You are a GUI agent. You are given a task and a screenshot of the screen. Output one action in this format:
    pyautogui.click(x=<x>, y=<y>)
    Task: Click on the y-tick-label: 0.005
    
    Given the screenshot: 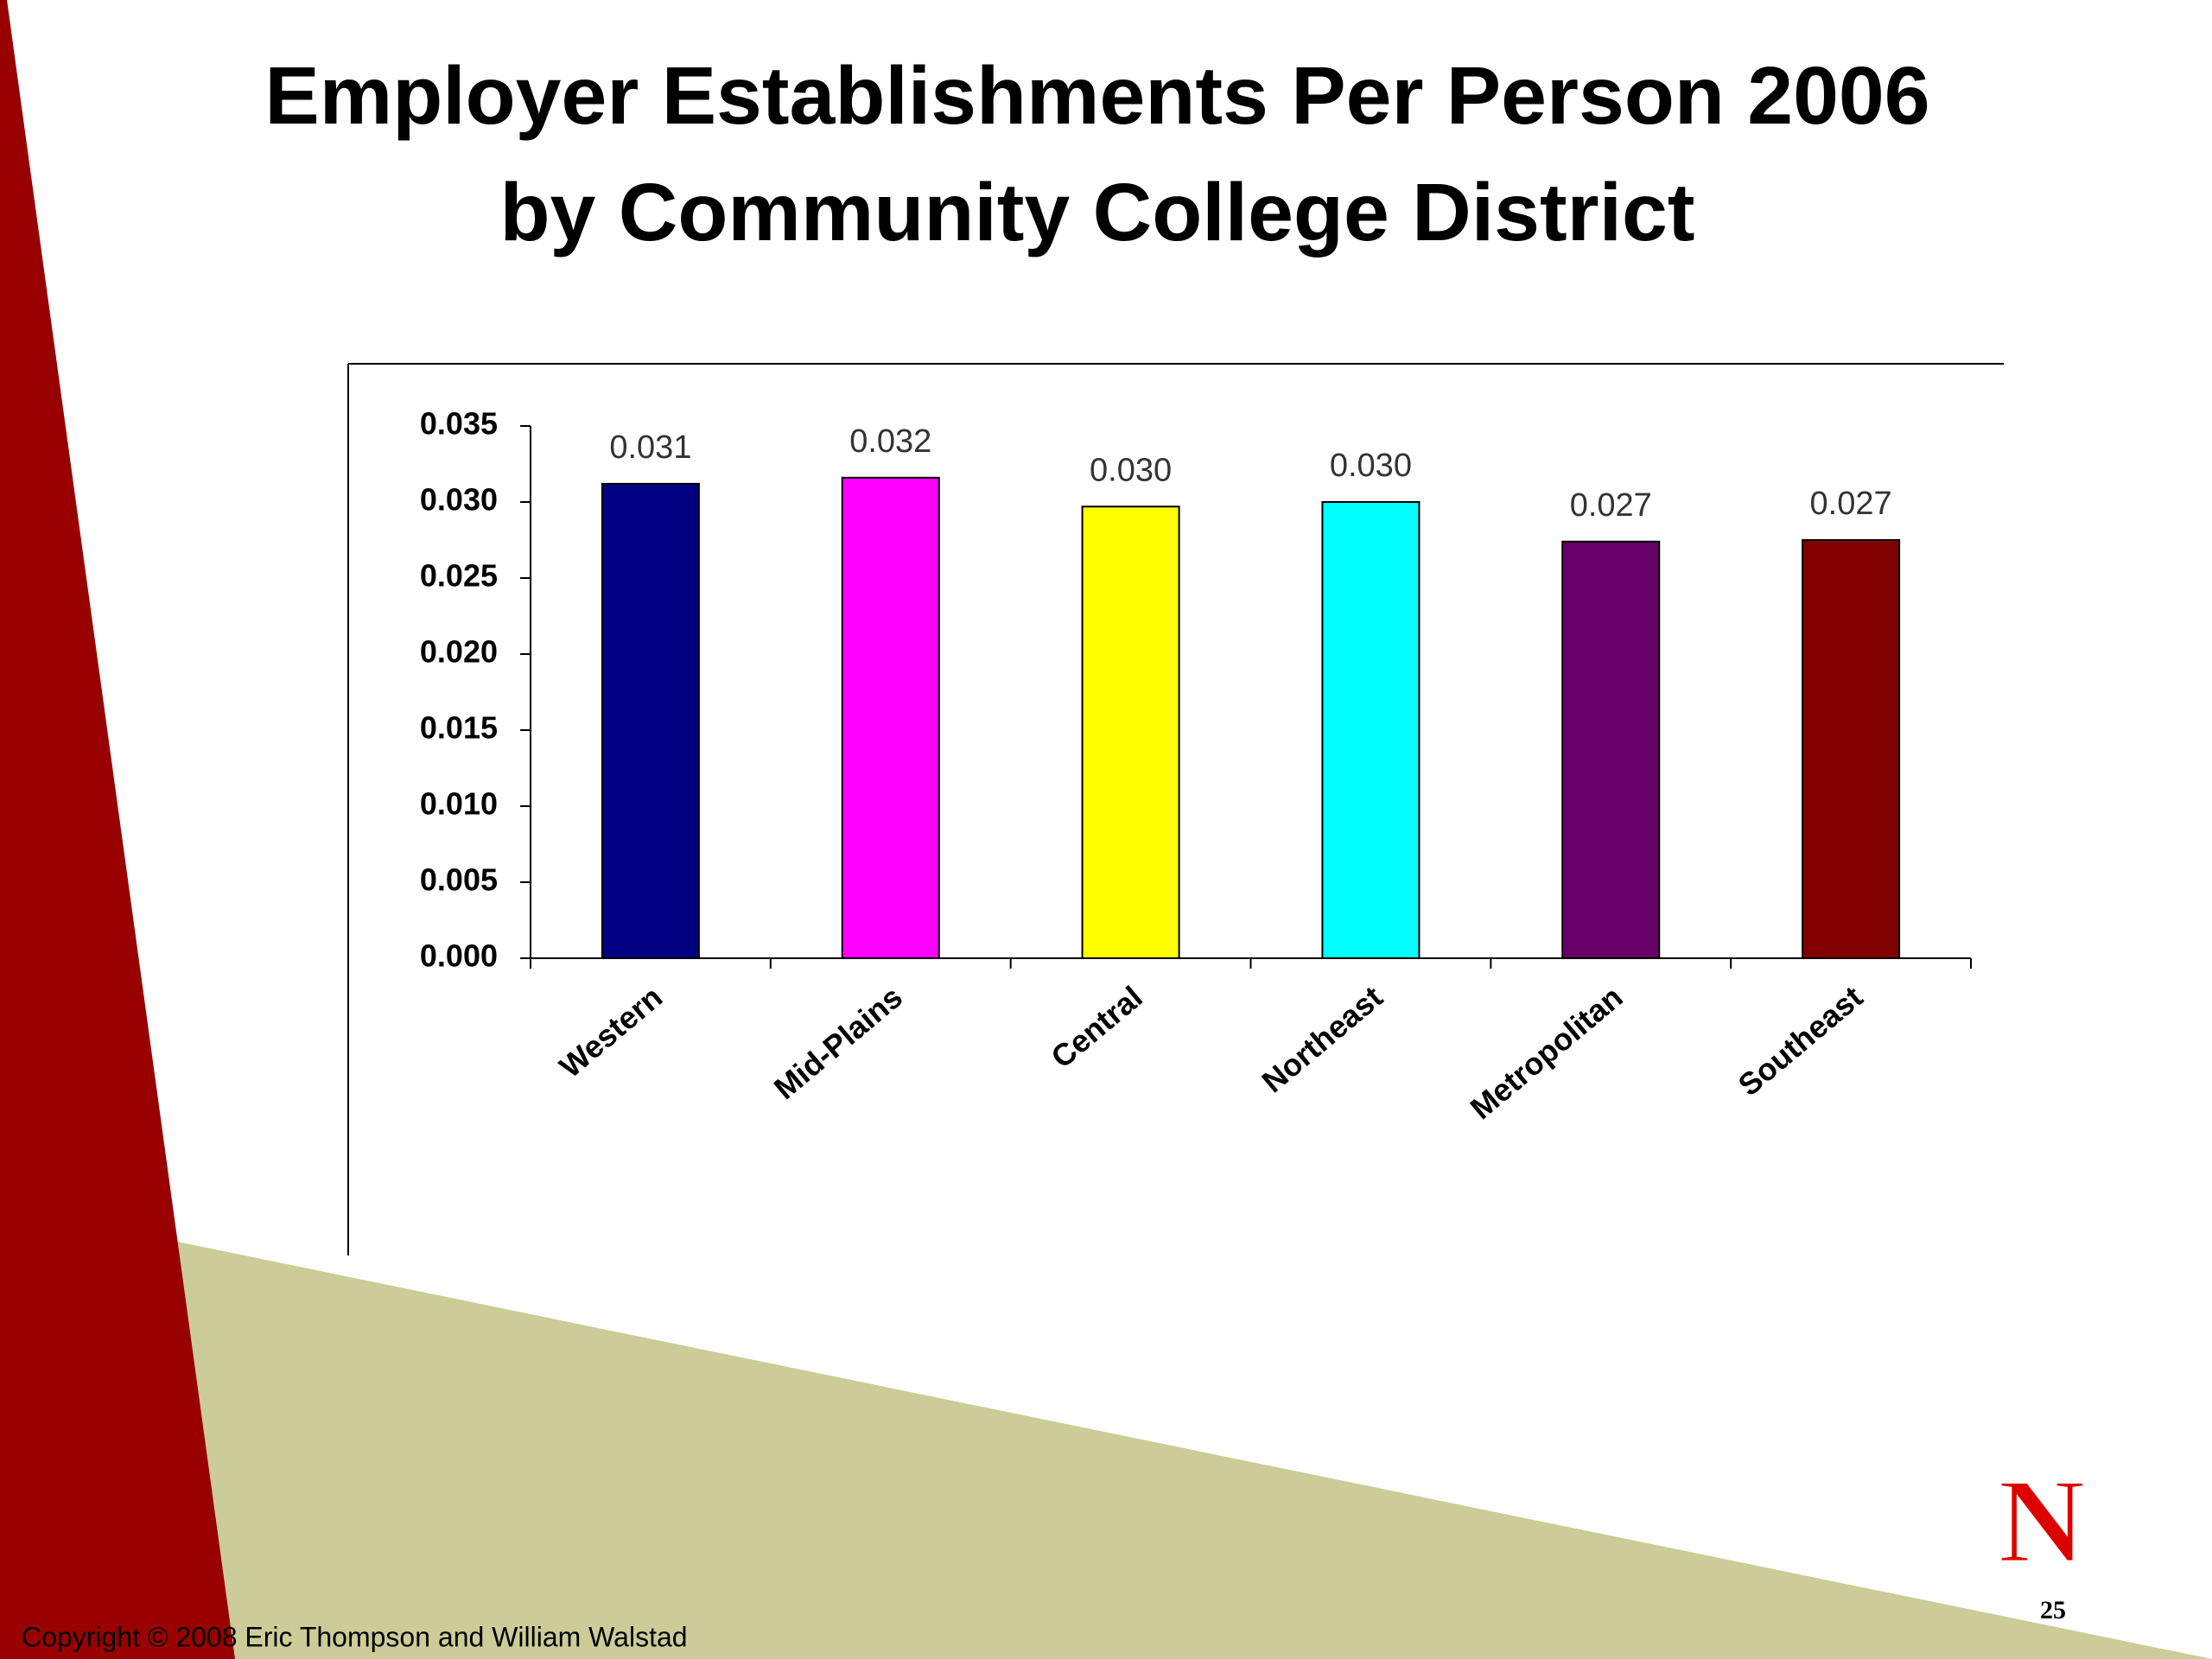 What is the action you would take?
    pyautogui.click(x=459, y=880)
    